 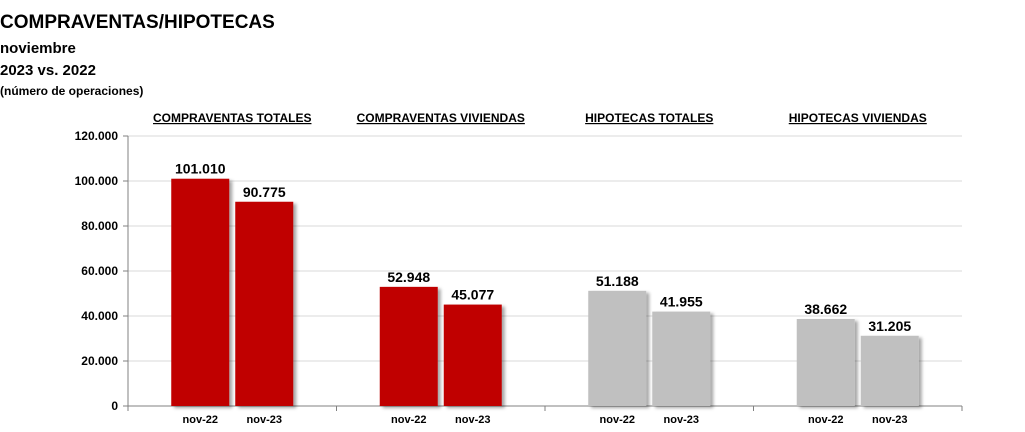 I want to click on data-label: 101.010, so click(x=200, y=169).